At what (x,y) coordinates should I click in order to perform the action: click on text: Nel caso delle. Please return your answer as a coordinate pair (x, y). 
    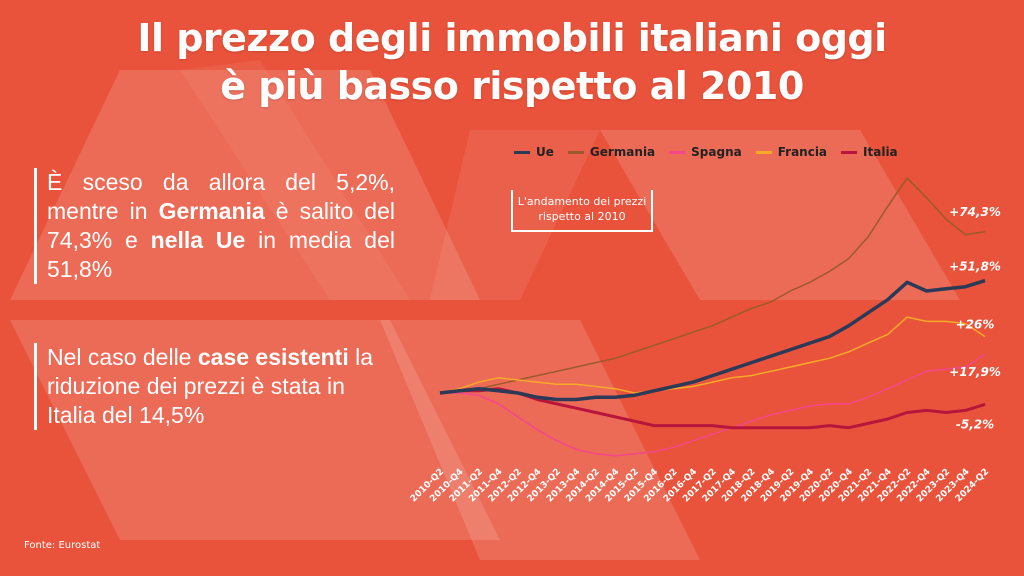
    Looking at the image, I should click on (122, 357).